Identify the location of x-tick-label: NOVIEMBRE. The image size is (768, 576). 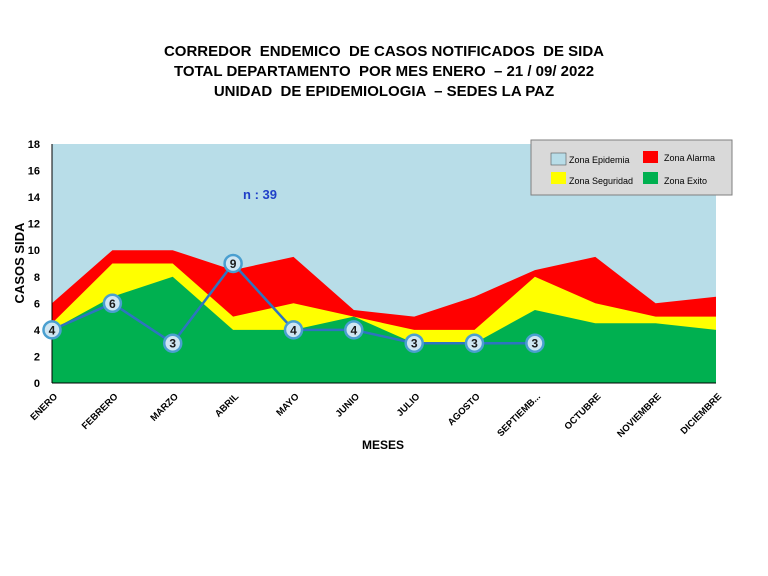
(639, 415).